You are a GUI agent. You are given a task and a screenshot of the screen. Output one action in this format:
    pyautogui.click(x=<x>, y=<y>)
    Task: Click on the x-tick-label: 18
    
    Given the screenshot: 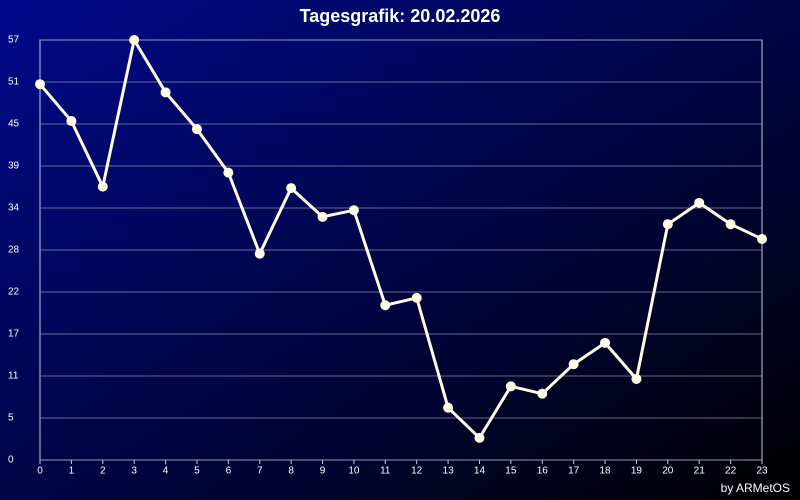 What is the action you would take?
    pyautogui.click(x=605, y=471)
    